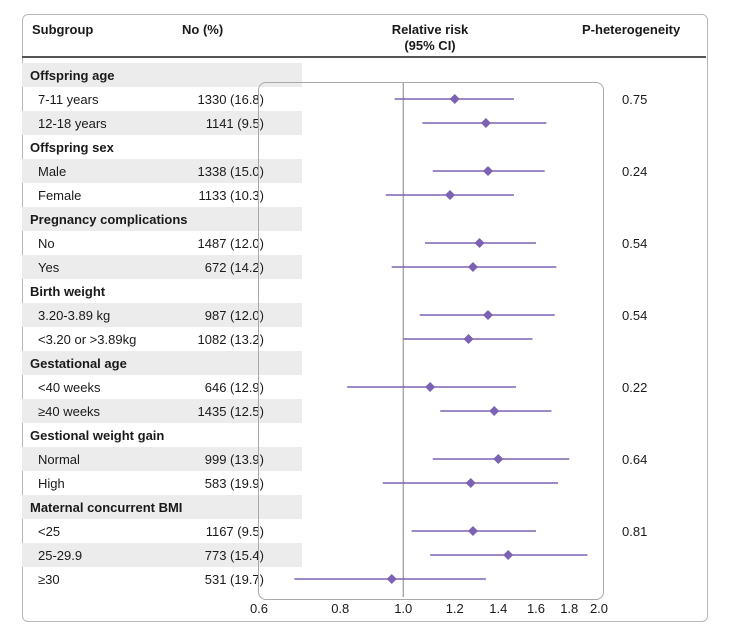 This screenshot has width=741, height=633. What do you see at coordinates (162, 99) in the screenshot?
I see `table-row: 7-11 years 1330 (16.8)` at bounding box center [162, 99].